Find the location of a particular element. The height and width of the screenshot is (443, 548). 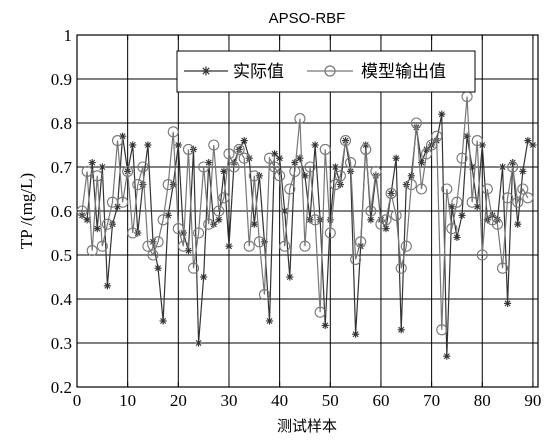

x-tick-label: 30 is located at coordinates (228, 400).